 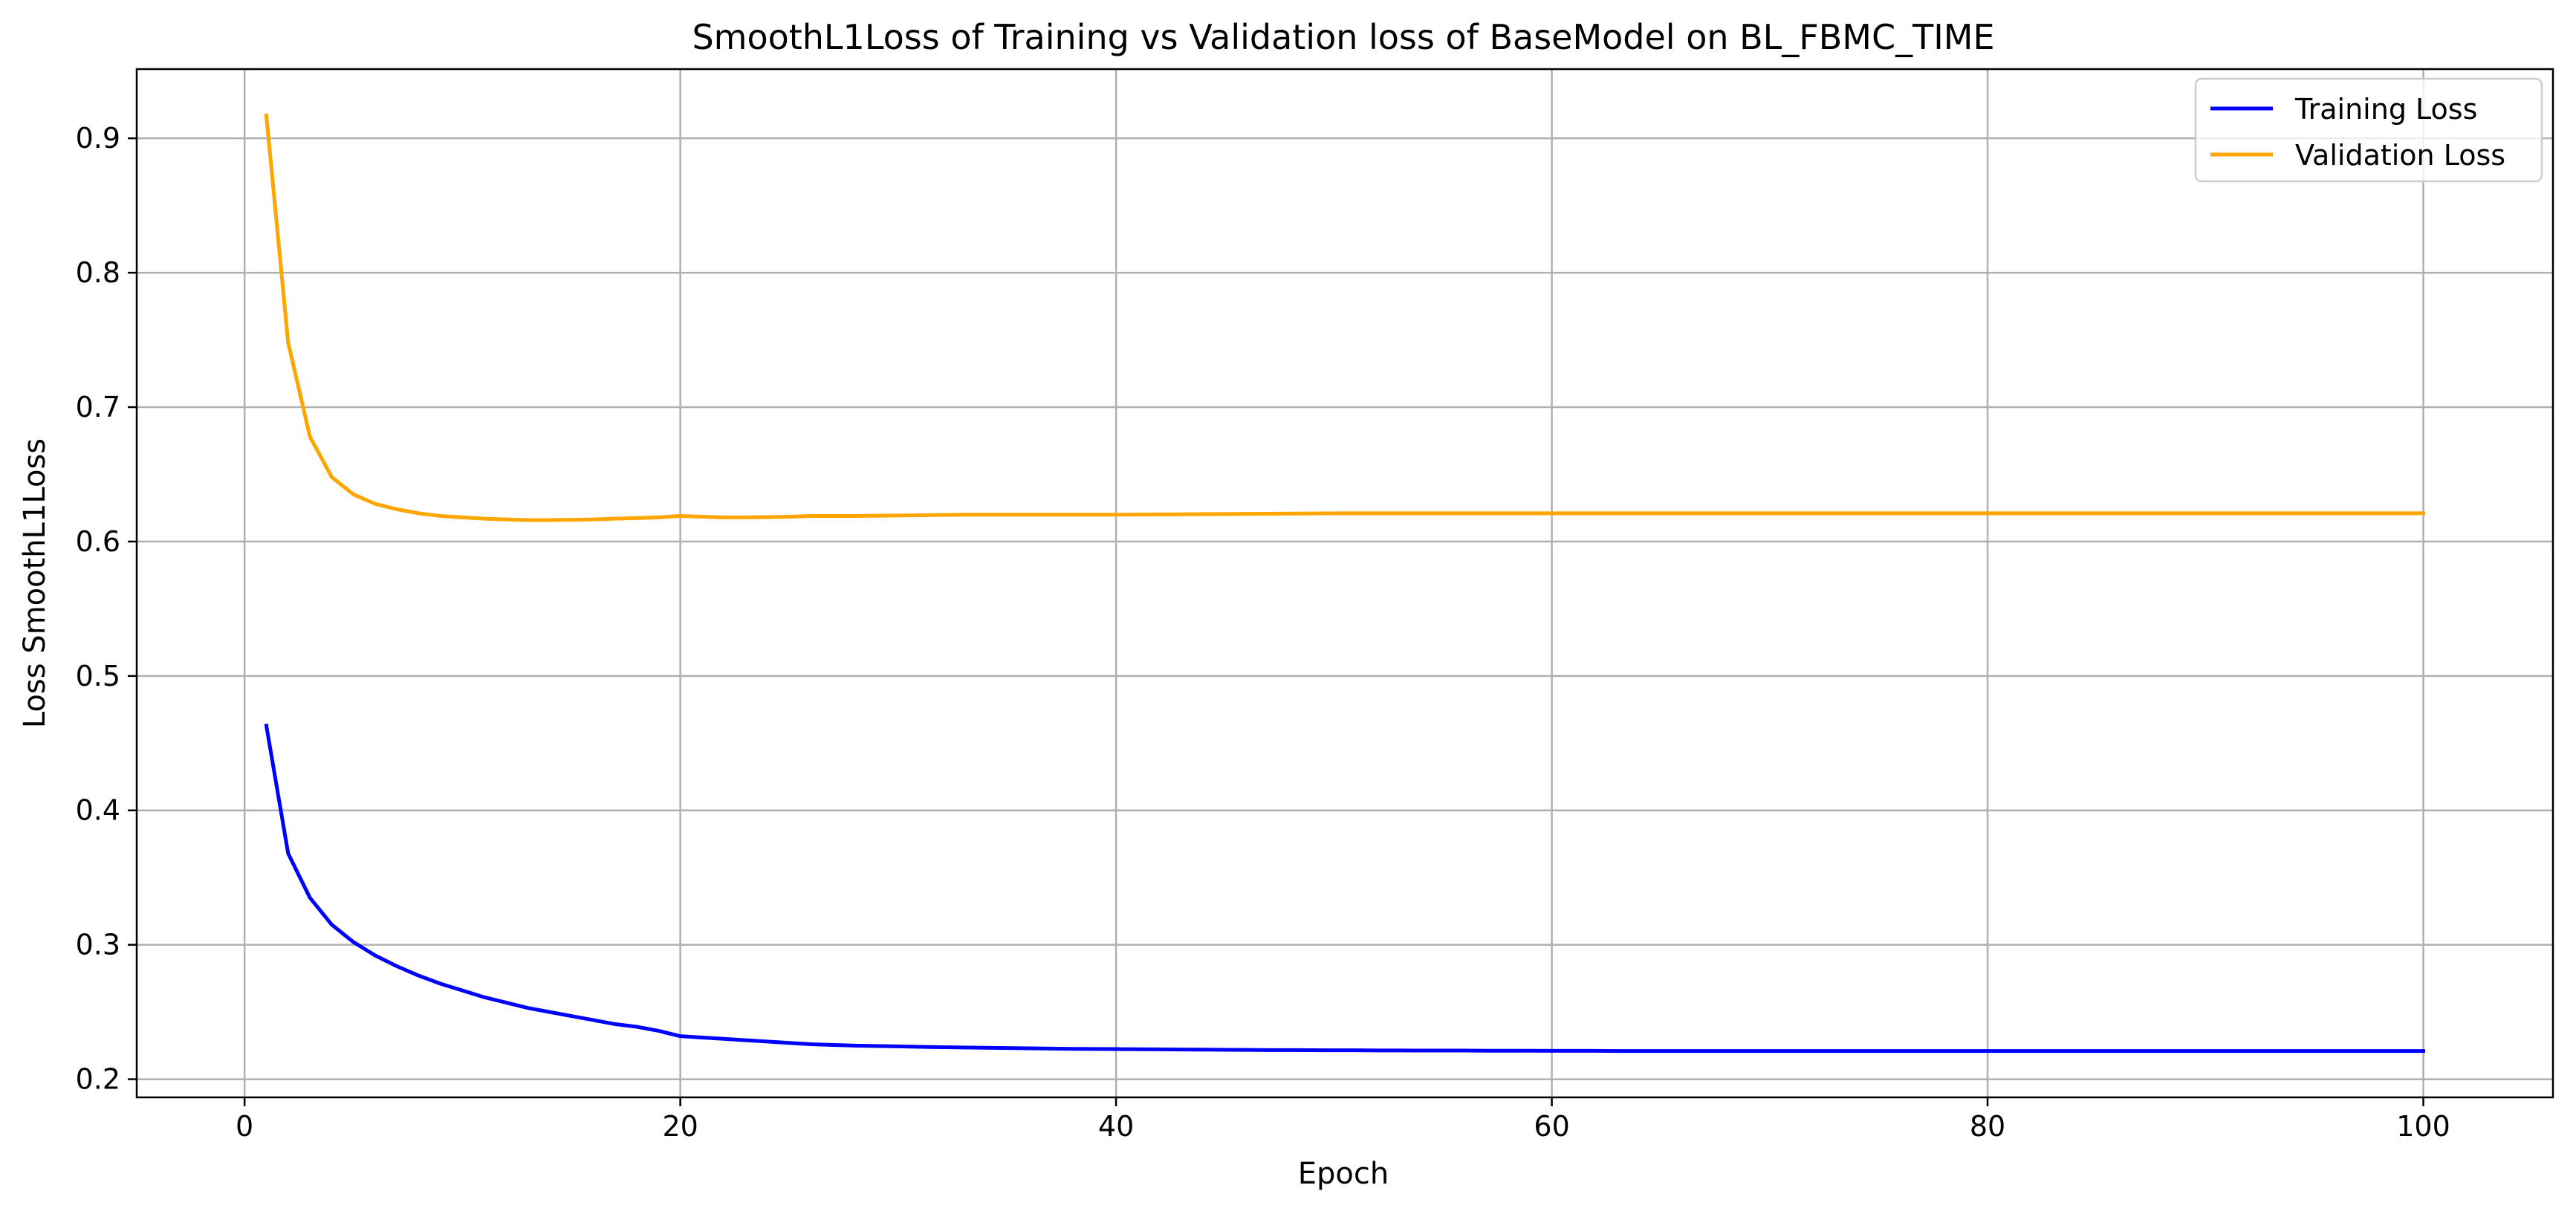 I want to click on y-tick-label: 0.2, so click(x=98, y=1080).